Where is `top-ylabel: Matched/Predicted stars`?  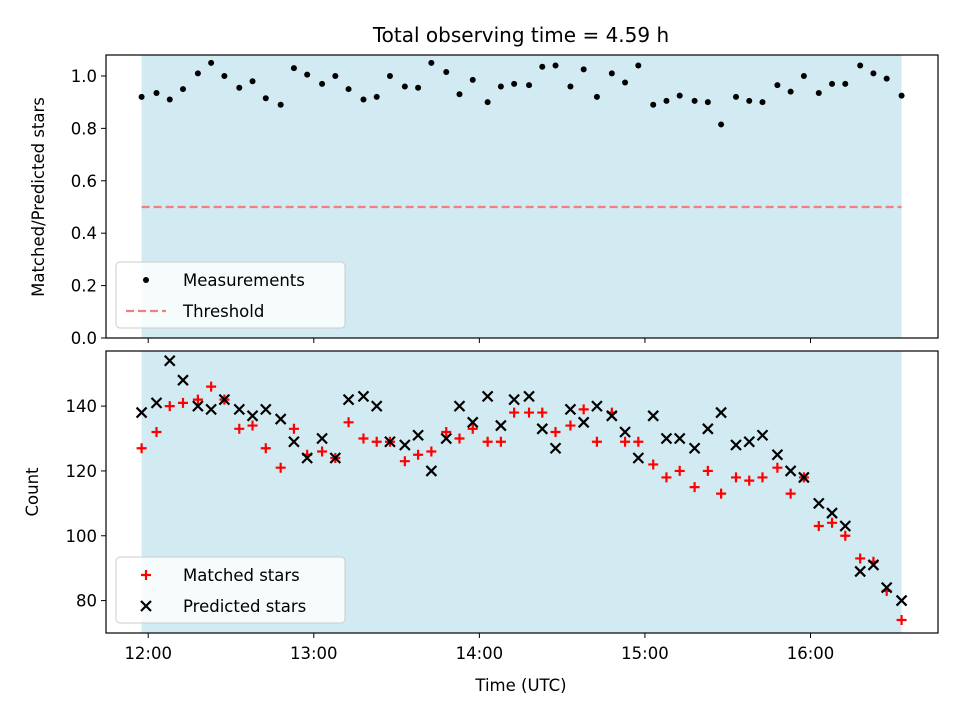
top-ylabel: Matched/Predicted stars is located at coordinates (38, 197).